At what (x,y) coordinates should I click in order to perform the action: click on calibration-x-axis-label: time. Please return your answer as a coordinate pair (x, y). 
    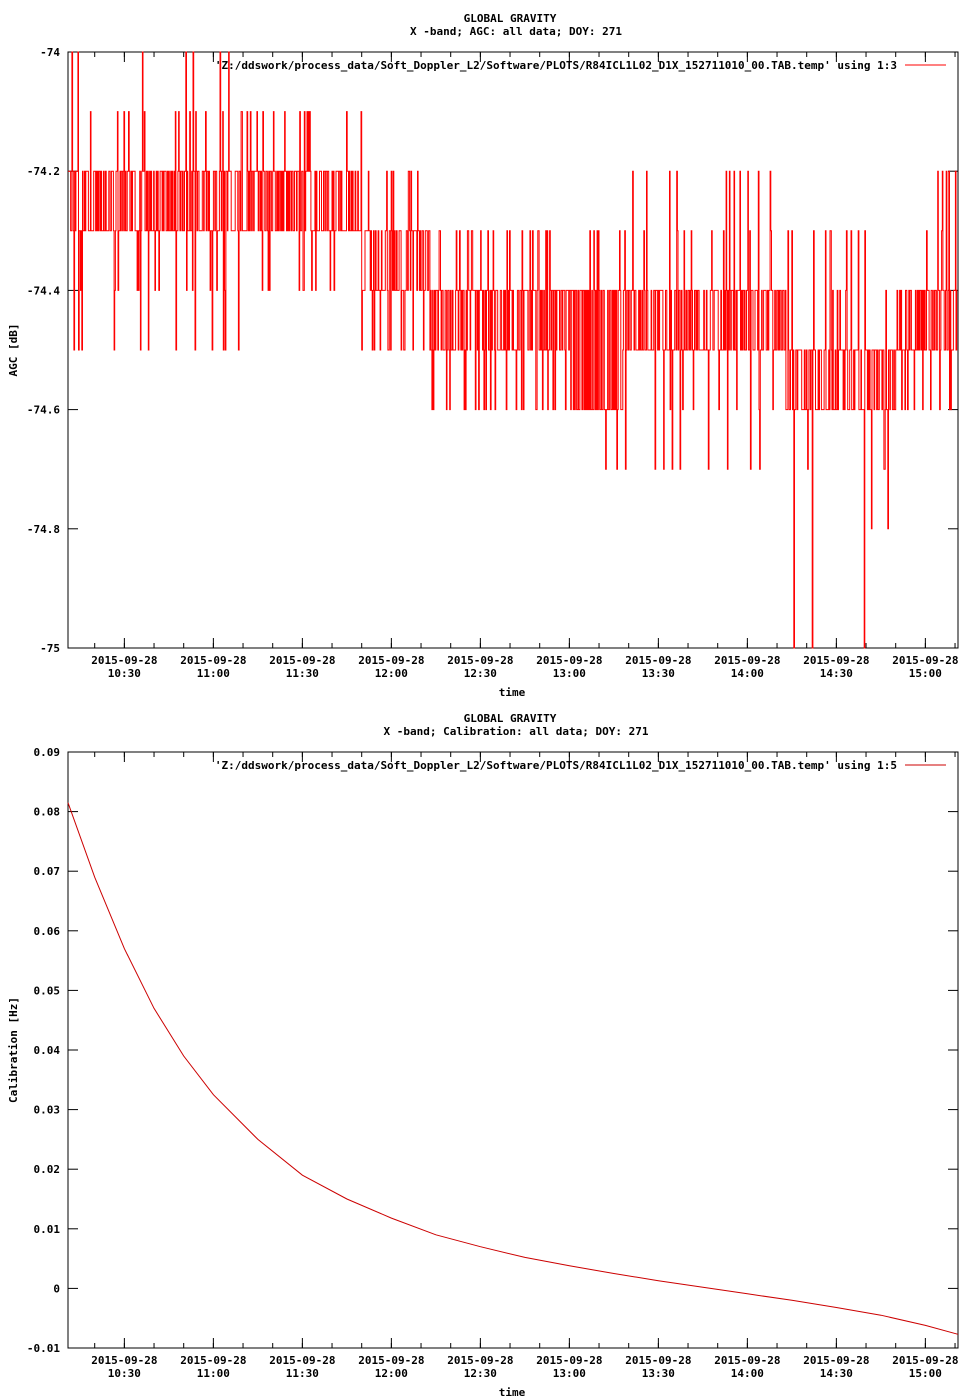
    Looking at the image, I should click on (512, 1392).